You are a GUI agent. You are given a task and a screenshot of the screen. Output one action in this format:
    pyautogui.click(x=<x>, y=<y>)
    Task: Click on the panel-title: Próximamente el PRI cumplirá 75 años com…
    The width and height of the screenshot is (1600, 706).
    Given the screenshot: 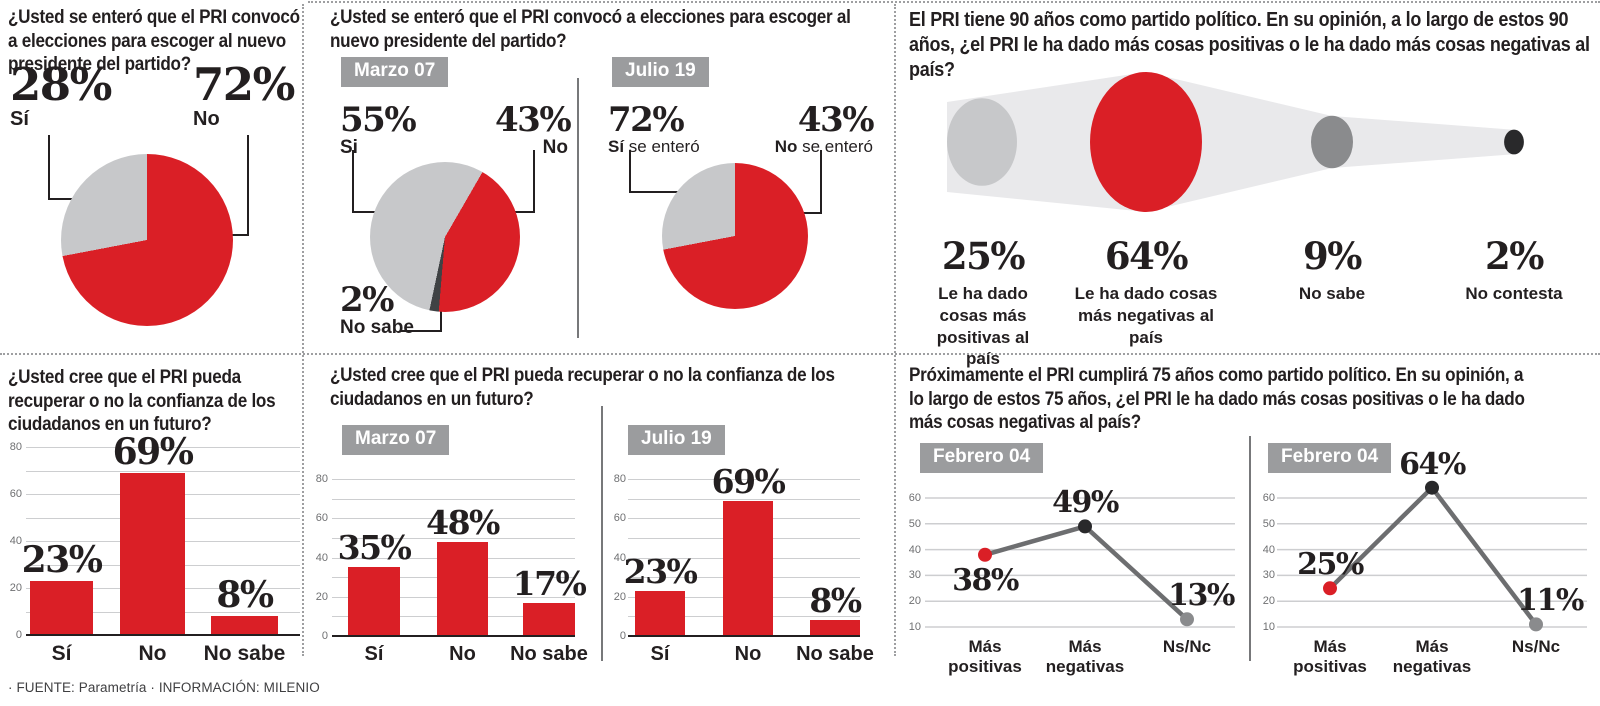 What is the action you would take?
    pyautogui.click(x=1217, y=399)
    